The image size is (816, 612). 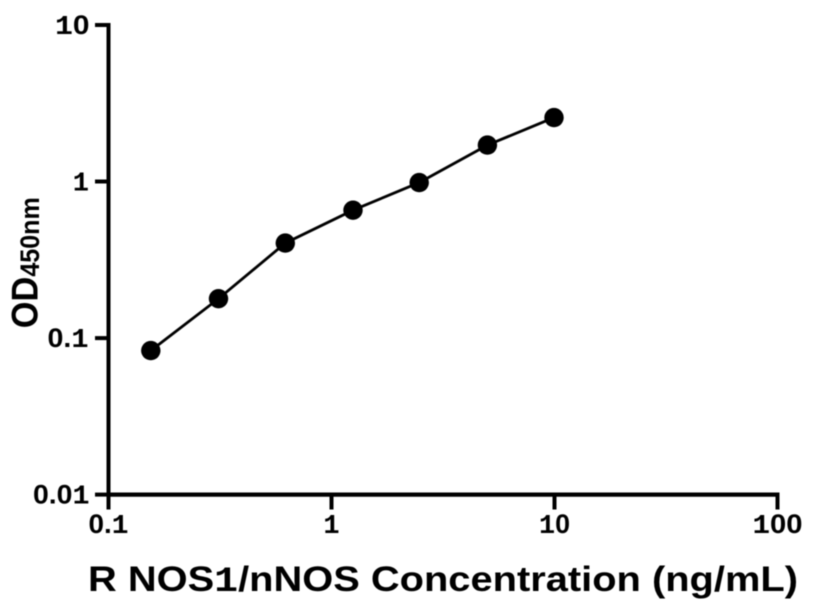 I want to click on svg-text: 100, so click(x=778, y=525).